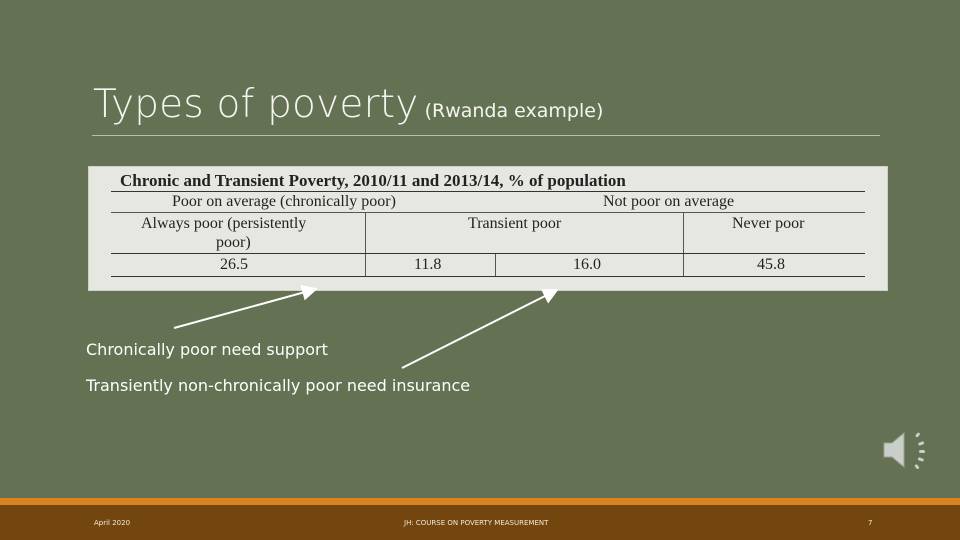 Image resolution: width=960 pixels, height=540 pixels. What do you see at coordinates (768, 223) in the screenshot?
I see `col-header-never-poor: Never poor` at bounding box center [768, 223].